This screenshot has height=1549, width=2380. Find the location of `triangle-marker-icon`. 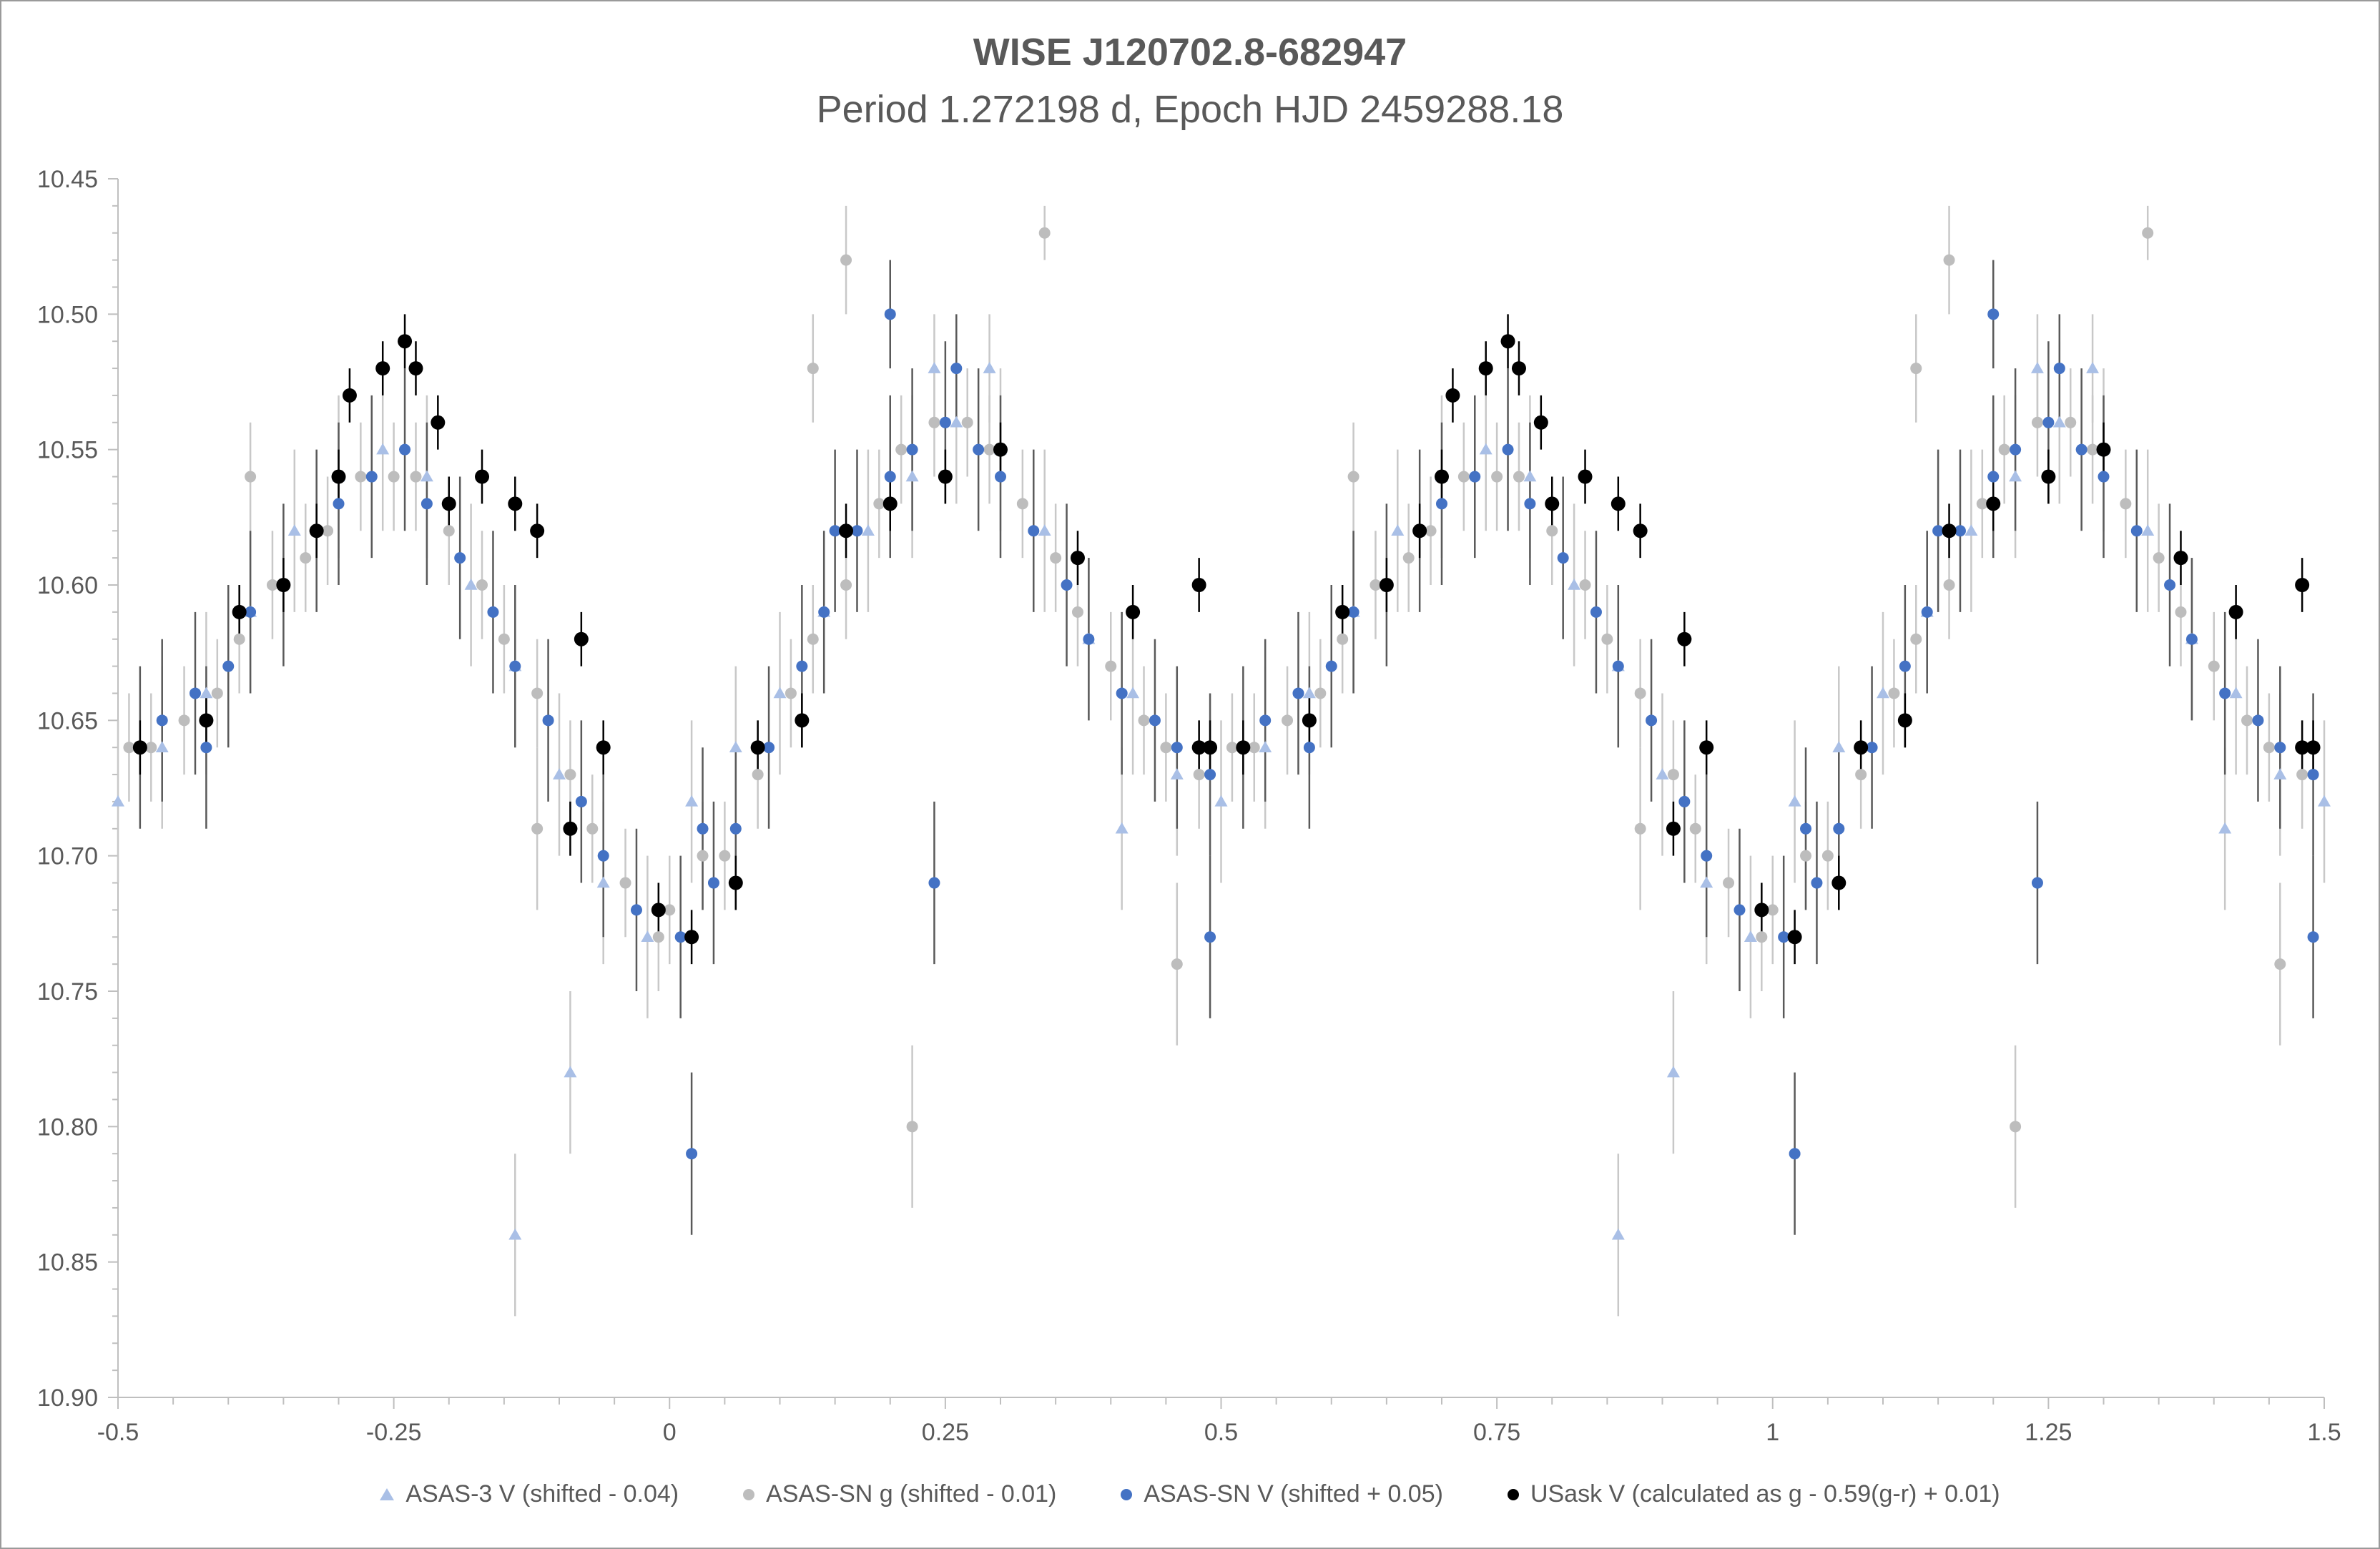

triangle-marker-icon is located at coordinates (387, 1494).